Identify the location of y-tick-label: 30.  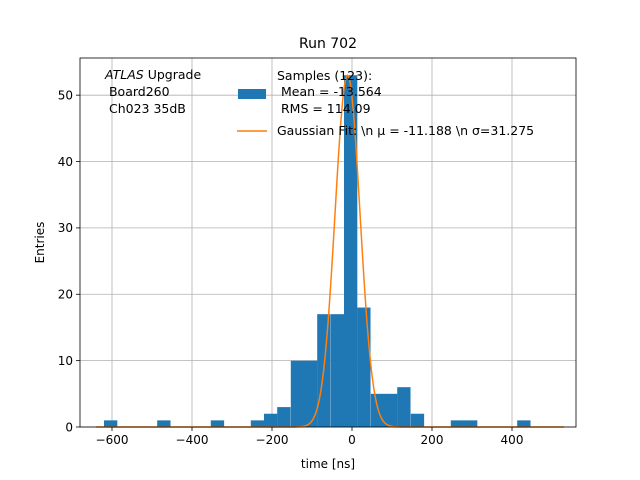
(65, 228).